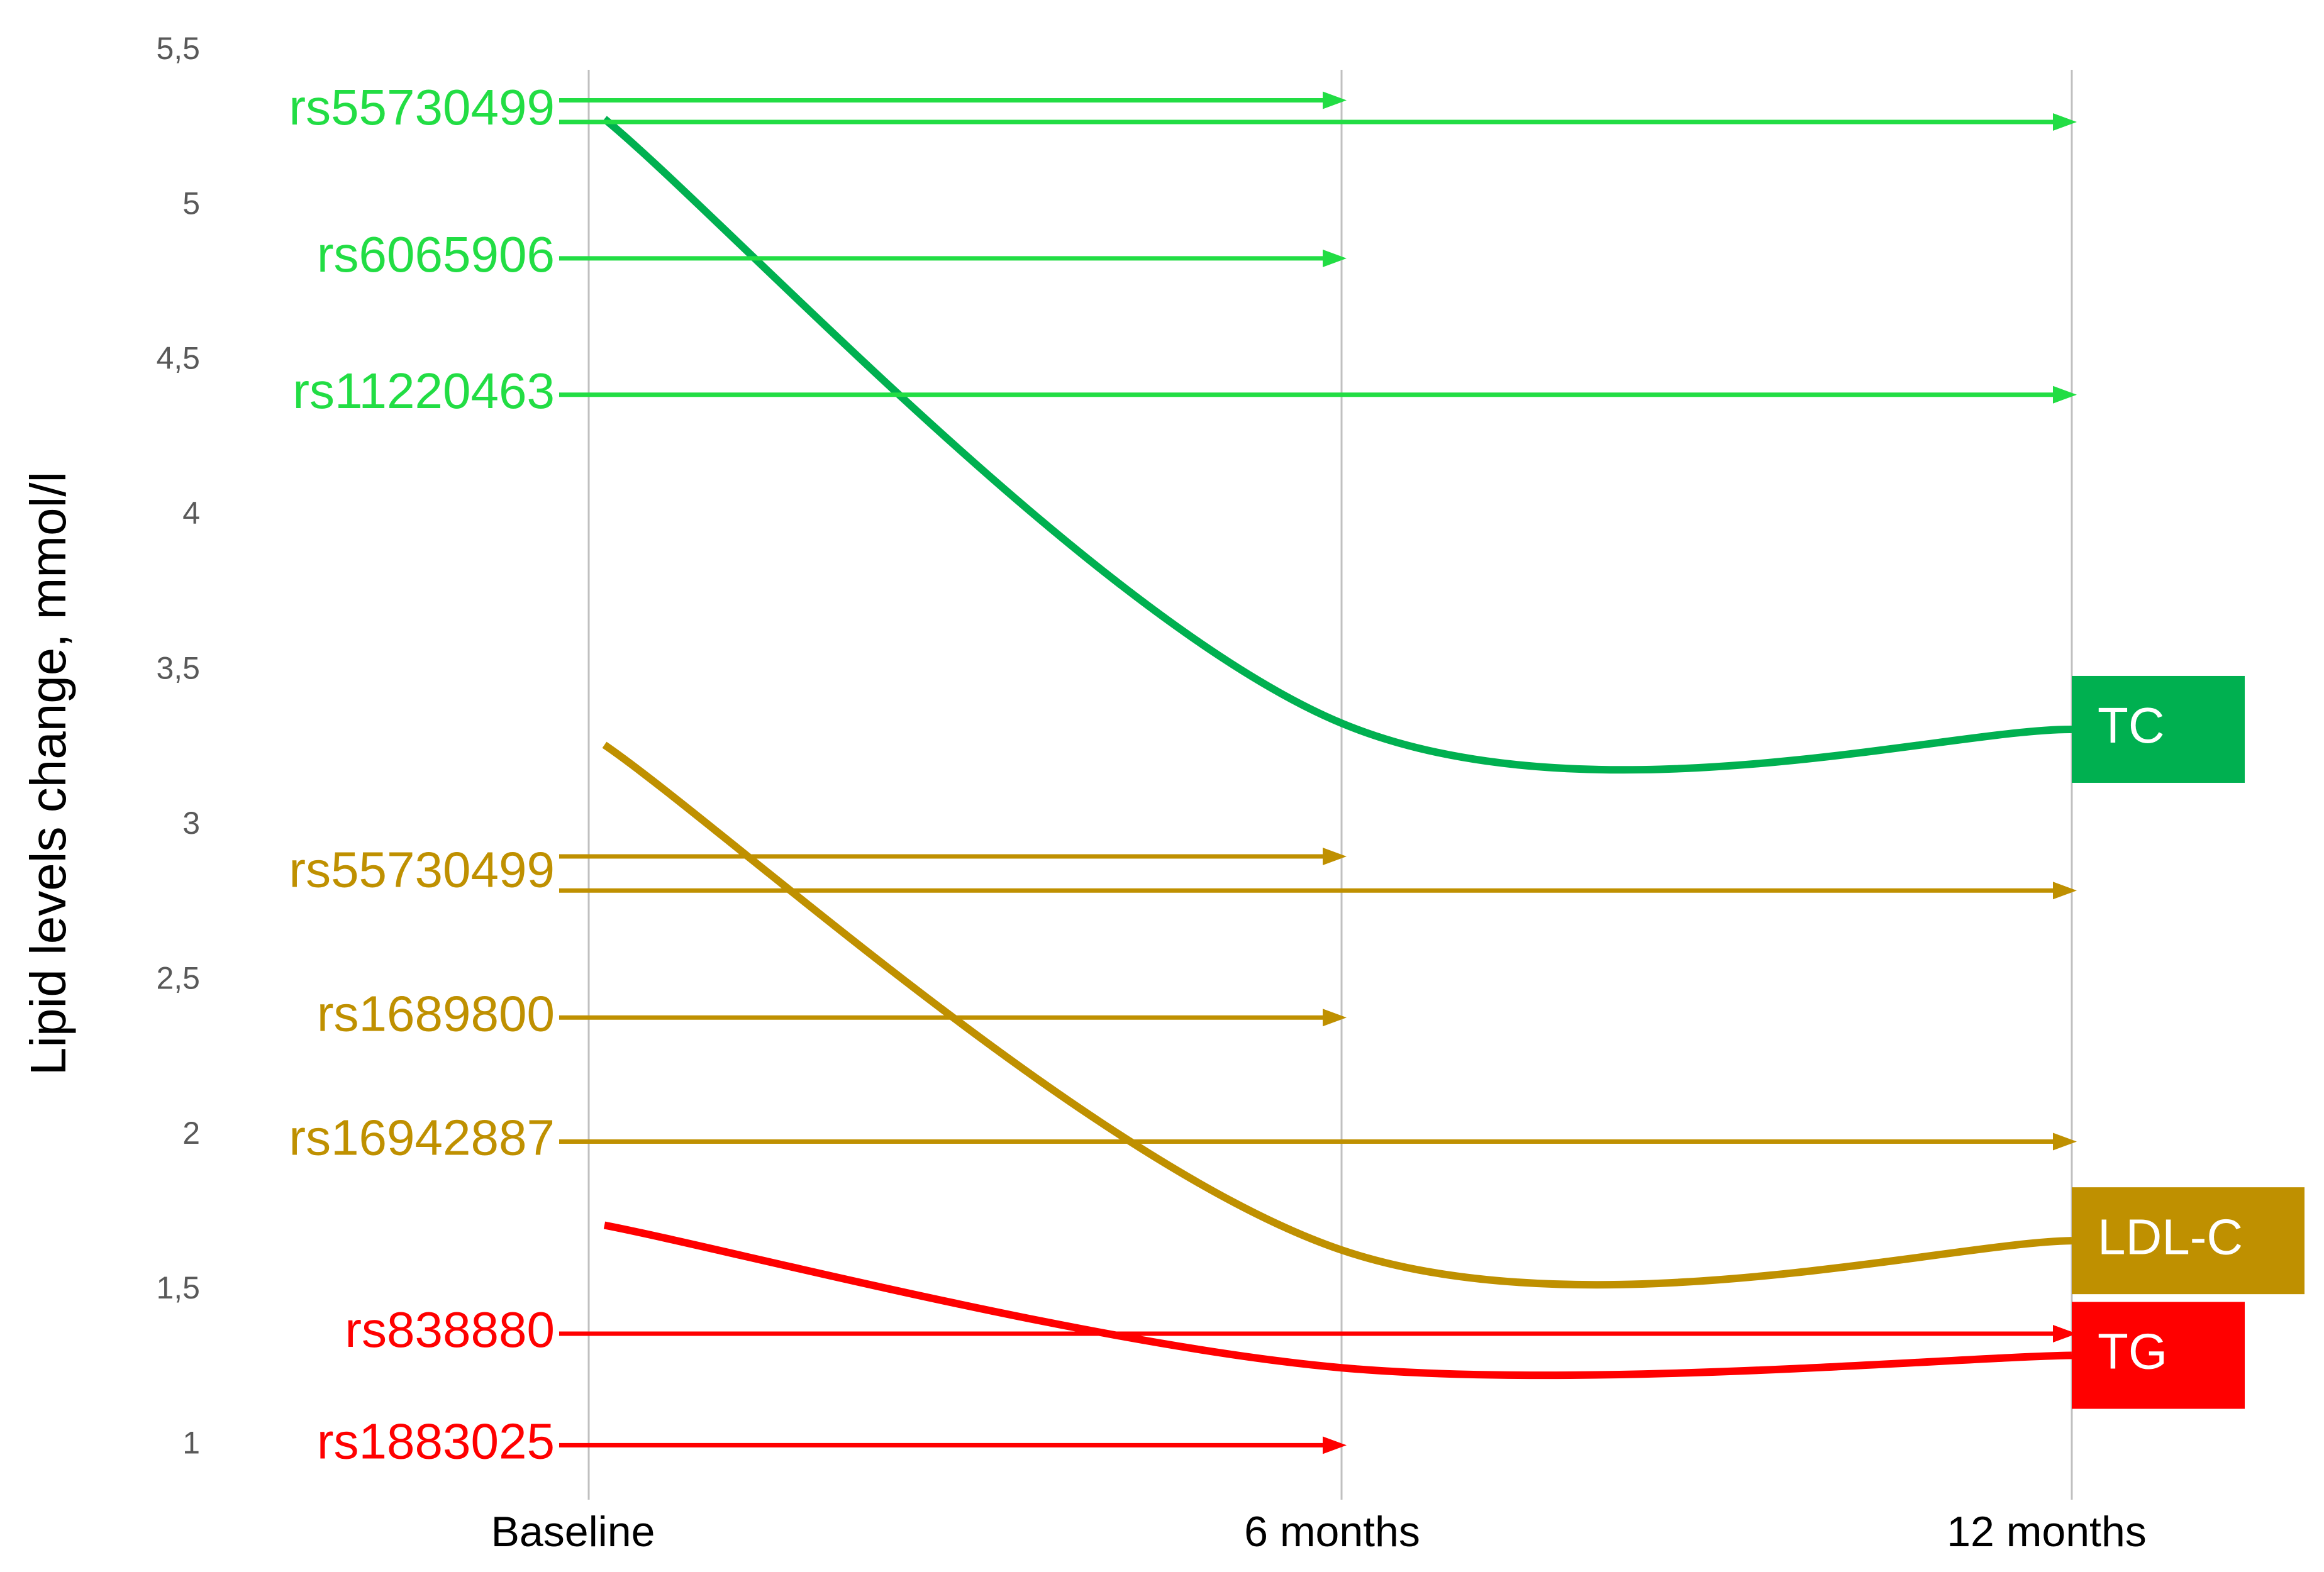  Describe the element at coordinates (1332, 1532) in the screenshot. I see `x-tick-label: 6 months` at that location.